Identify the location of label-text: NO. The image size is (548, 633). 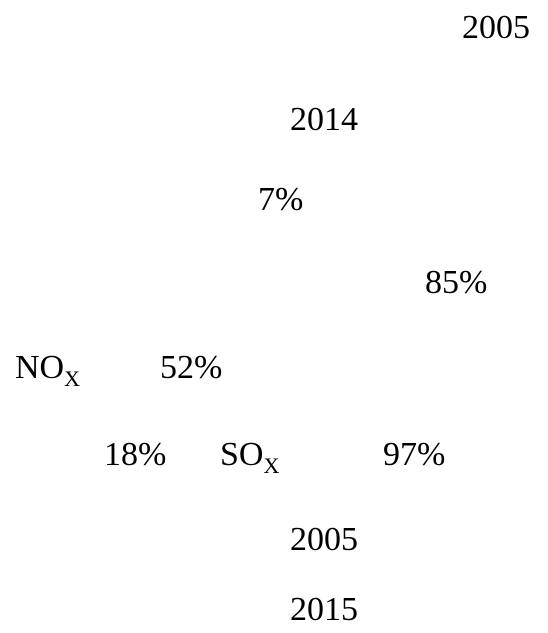
(40, 367).